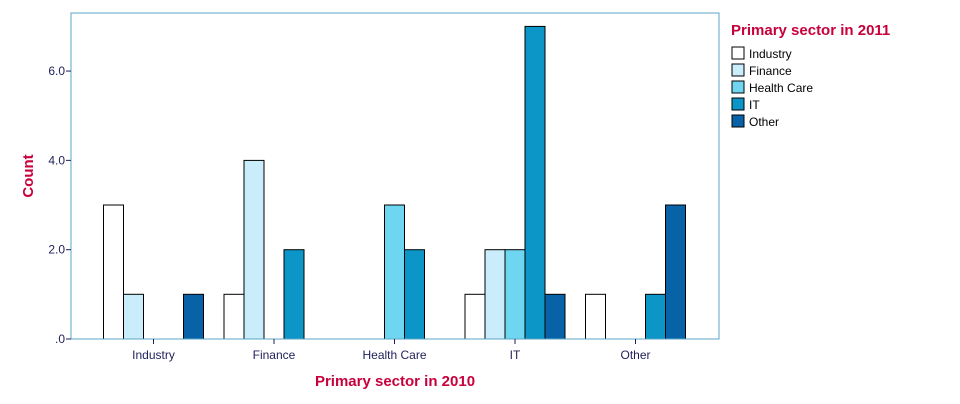  I want to click on legend-label: Finance, so click(770, 71).